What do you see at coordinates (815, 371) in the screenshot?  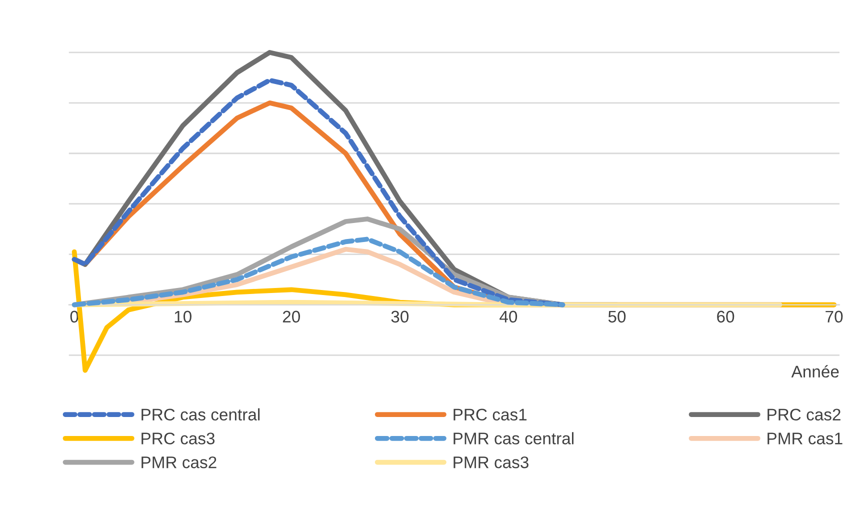 I see `x-axis-title: Année` at bounding box center [815, 371].